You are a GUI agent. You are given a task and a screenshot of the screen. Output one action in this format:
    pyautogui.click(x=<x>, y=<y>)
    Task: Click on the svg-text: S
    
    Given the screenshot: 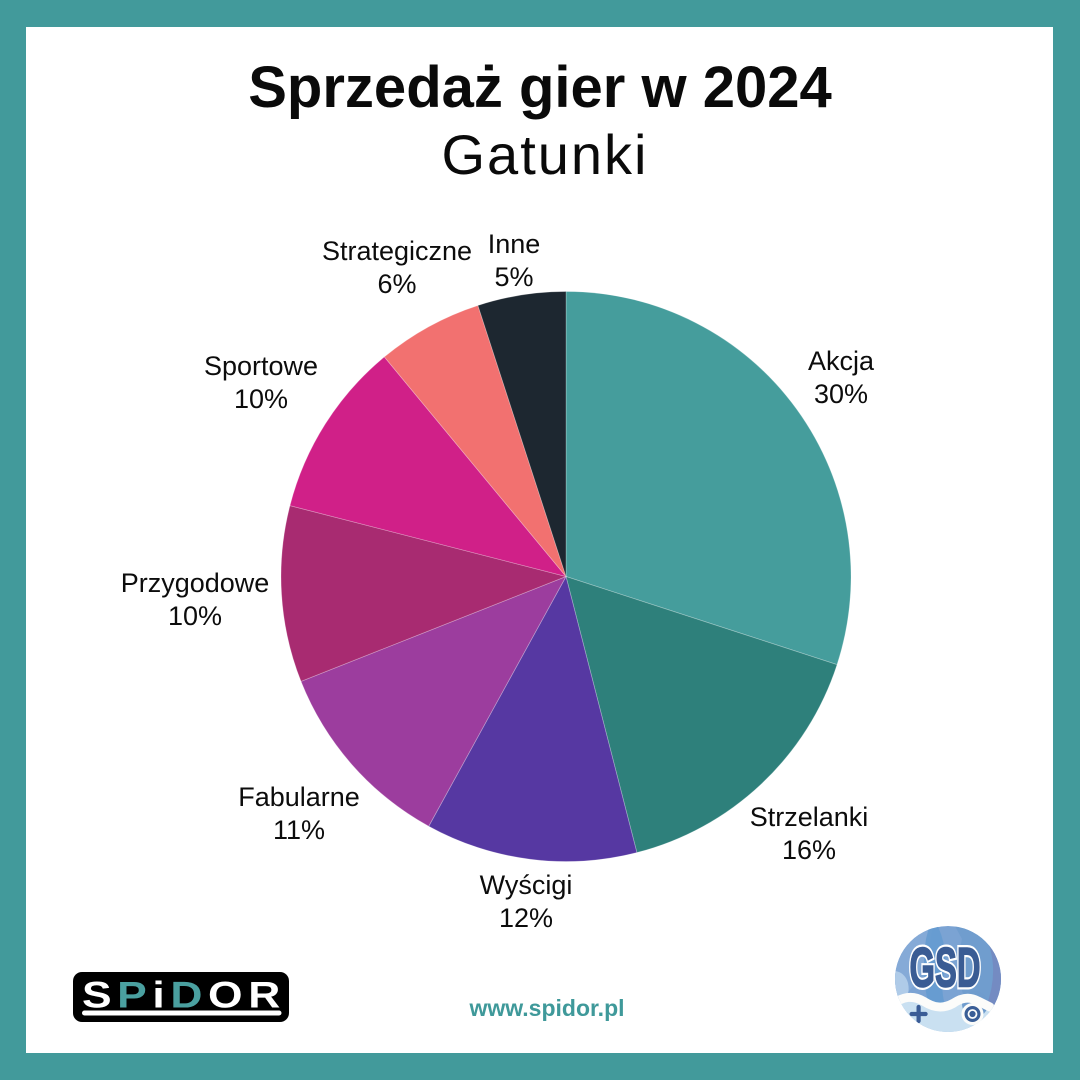 What is the action you would take?
    pyautogui.click(x=97, y=995)
    